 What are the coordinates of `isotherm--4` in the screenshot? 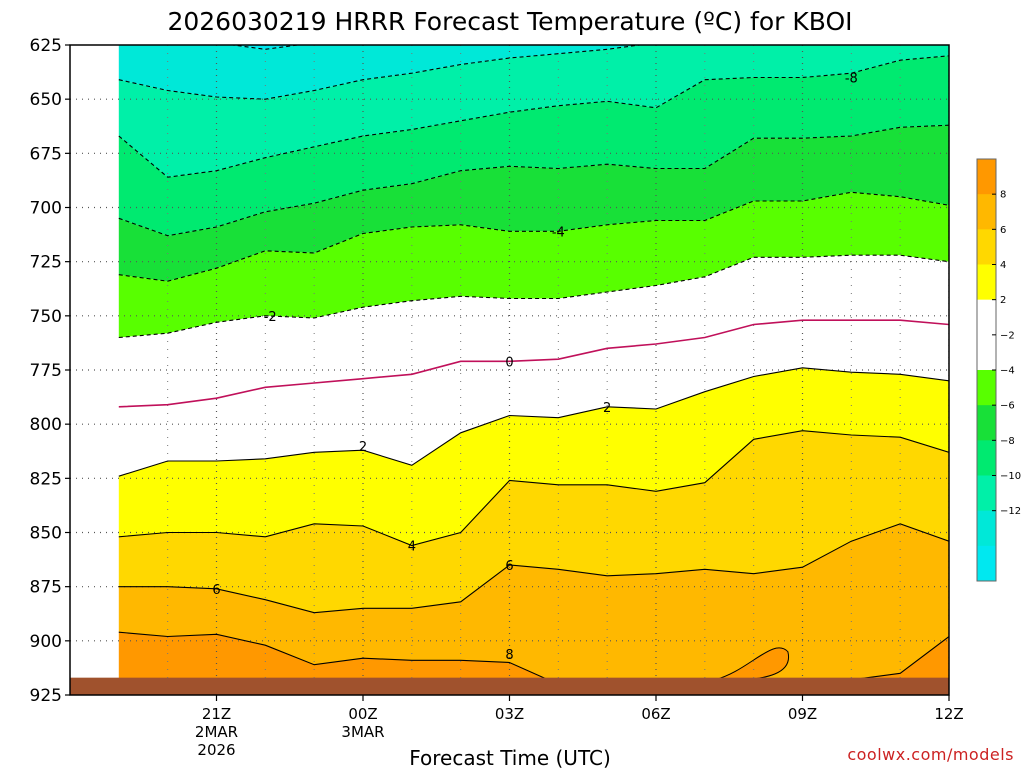 It's located at (533, 236).